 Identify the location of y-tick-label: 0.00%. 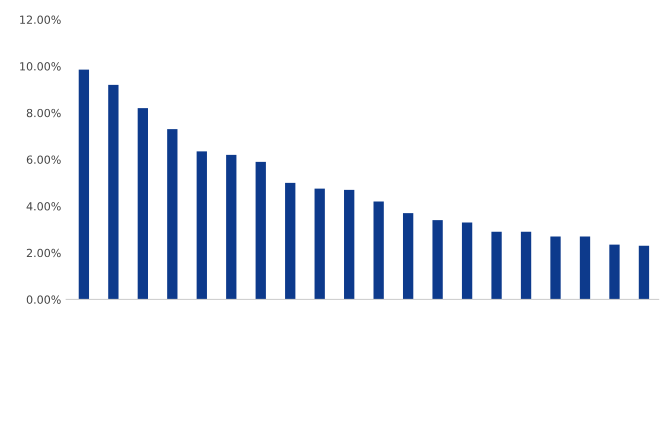
(43, 299).